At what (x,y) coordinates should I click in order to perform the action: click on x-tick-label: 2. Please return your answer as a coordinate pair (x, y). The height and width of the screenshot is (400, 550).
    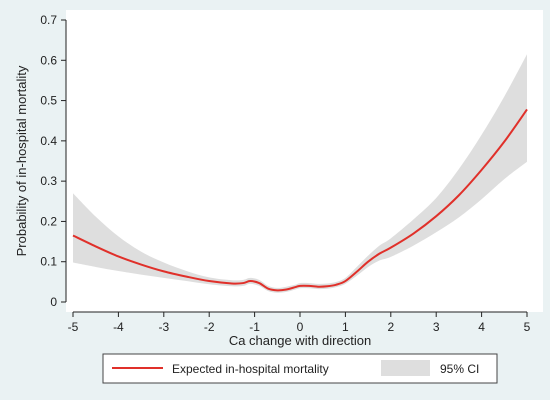
    Looking at the image, I should click on (390, 327).